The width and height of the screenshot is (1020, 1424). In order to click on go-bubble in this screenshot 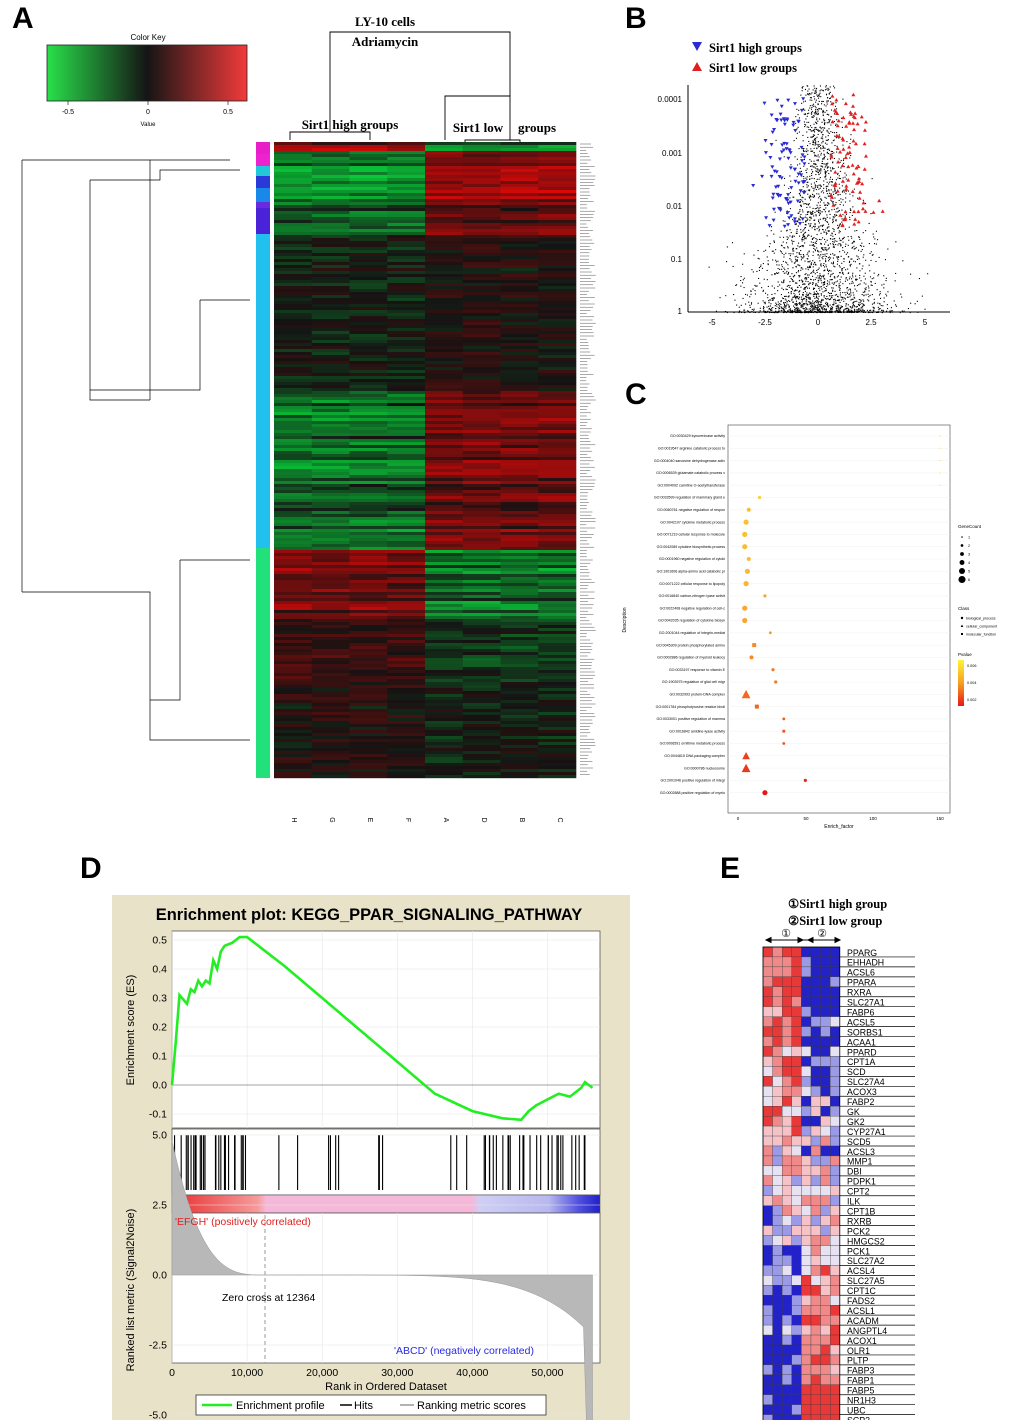, I will do `click(745, 534)`.